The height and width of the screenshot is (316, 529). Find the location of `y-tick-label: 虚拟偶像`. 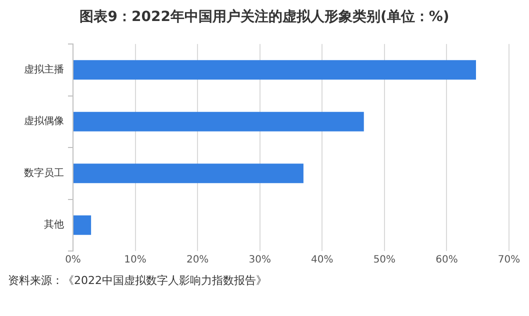

y-tick-label: 虚拟偶像 is located at coordinates (44, 121).